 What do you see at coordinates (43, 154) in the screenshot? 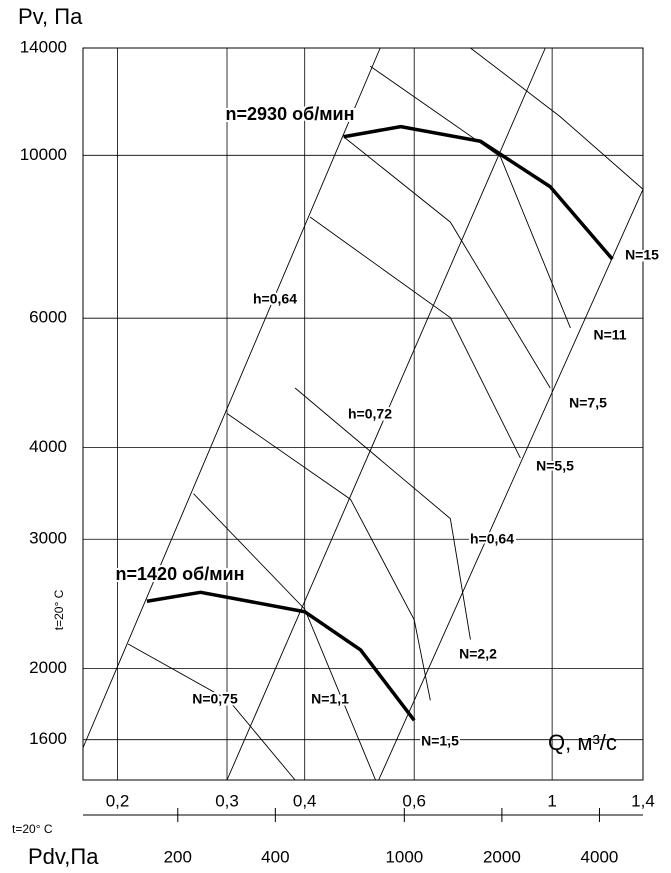
I see `y-tick-label: 10000` at bounding box center [43, 154].